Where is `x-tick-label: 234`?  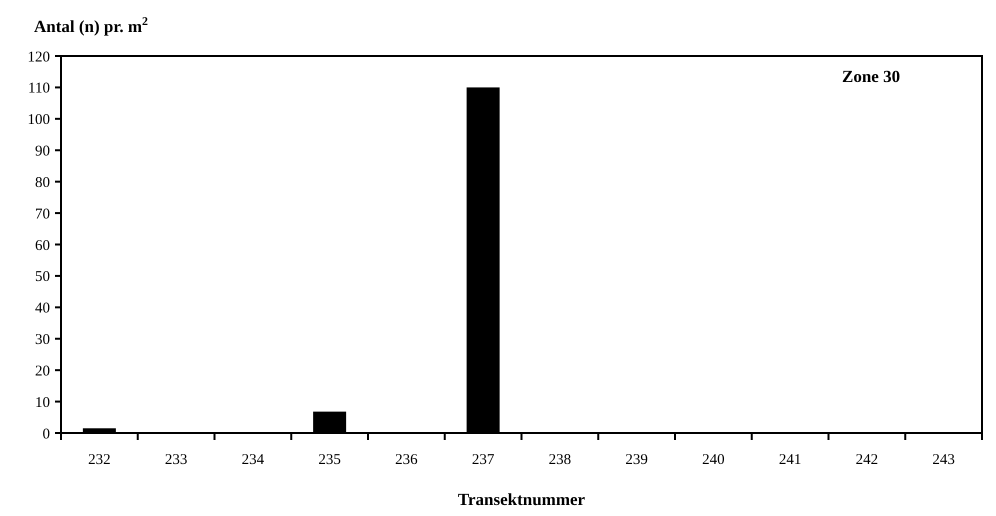
x-tick-label: 234 is located at coordinates (253, 460).